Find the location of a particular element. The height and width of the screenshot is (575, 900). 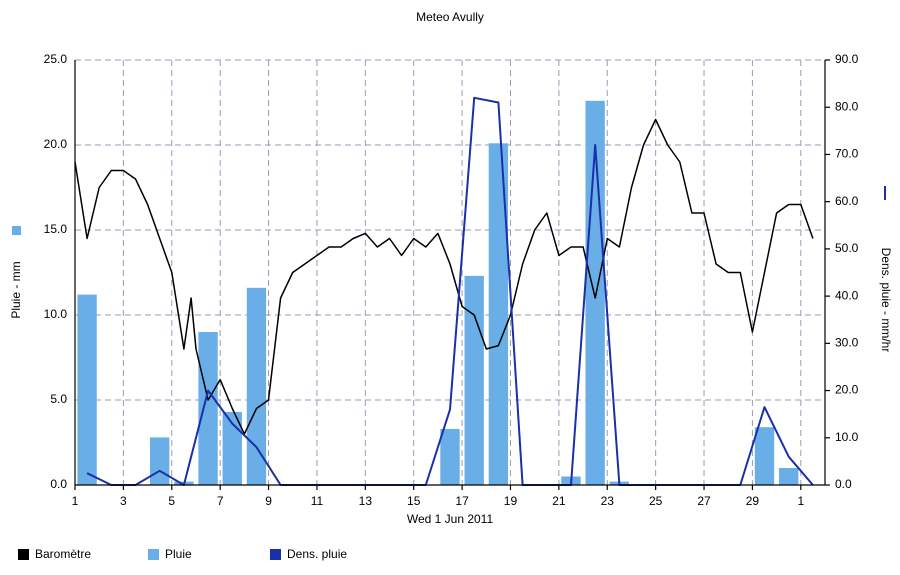

chart-title: Meteo Avully is located at coordinates (450, 17).